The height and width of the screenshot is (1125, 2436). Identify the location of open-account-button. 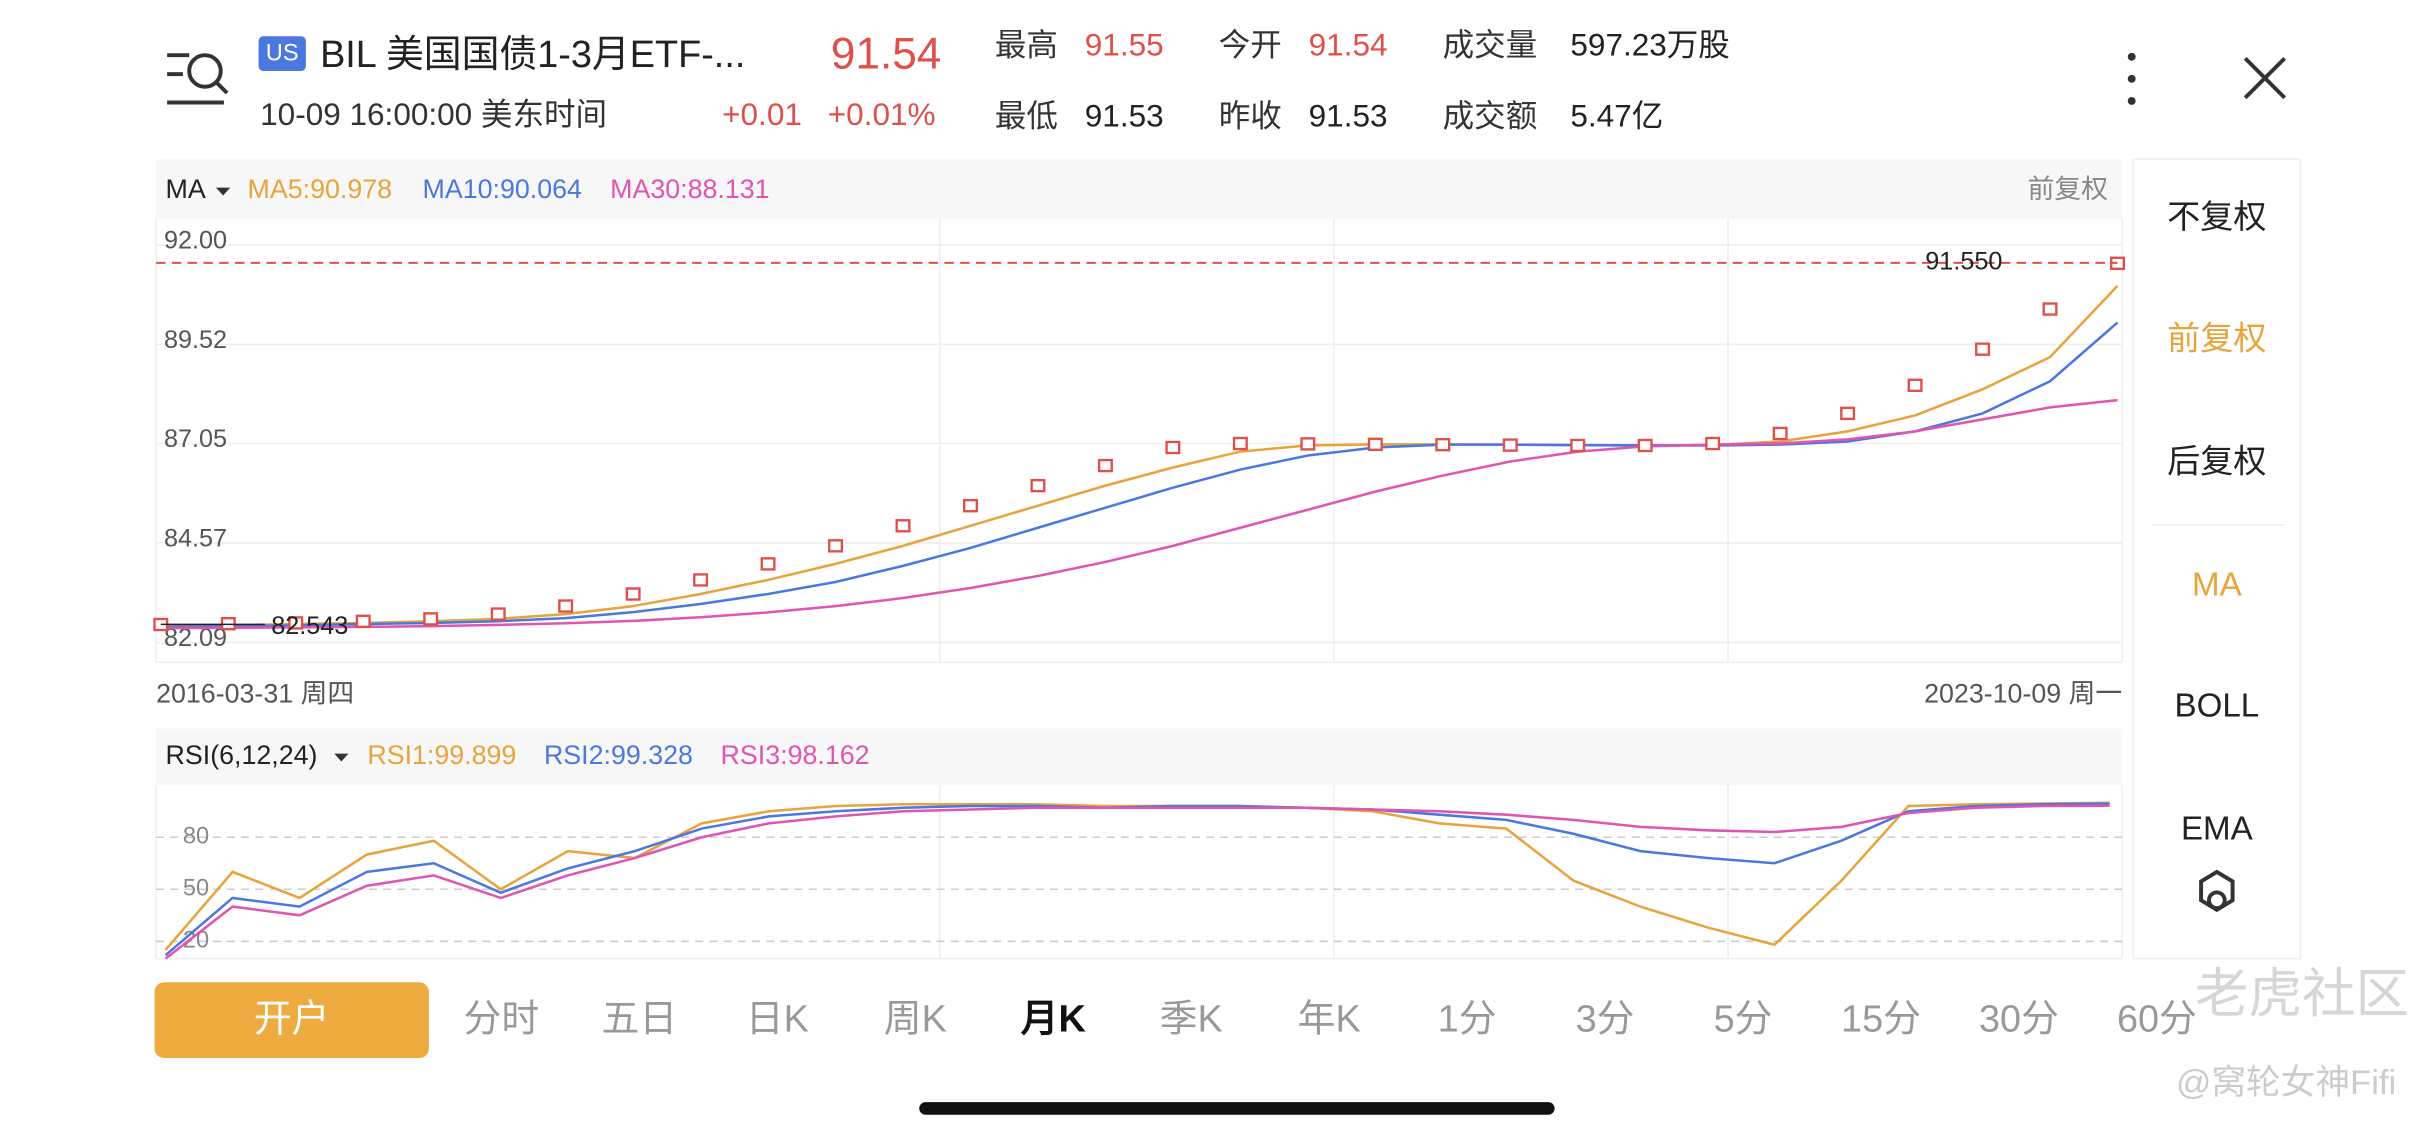
(291, 1020).